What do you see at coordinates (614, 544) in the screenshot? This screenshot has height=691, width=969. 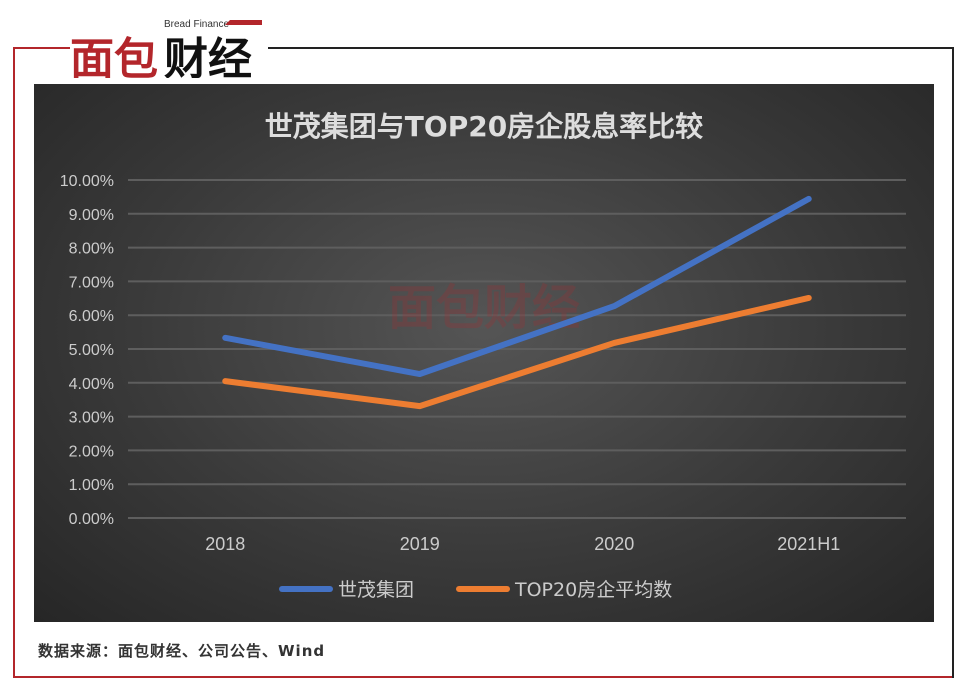 I see `x-tick-label: 2020` at bounding box center [614, 544].